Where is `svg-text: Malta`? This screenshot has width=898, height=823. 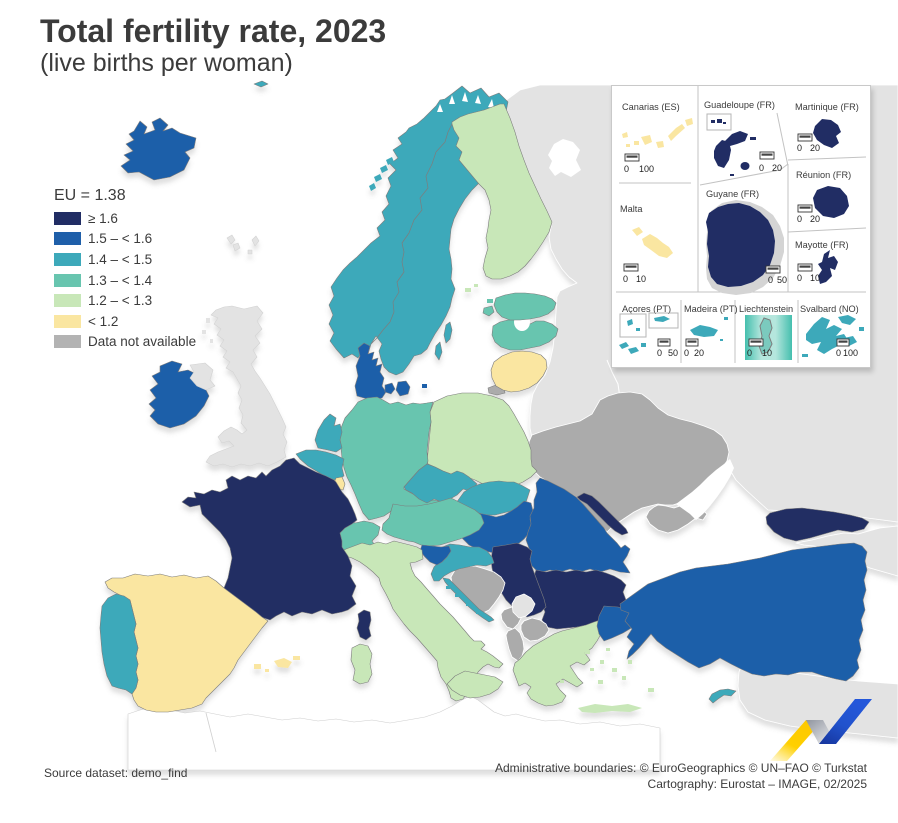
svg-text: Malta is located at coordinates (631, 209).